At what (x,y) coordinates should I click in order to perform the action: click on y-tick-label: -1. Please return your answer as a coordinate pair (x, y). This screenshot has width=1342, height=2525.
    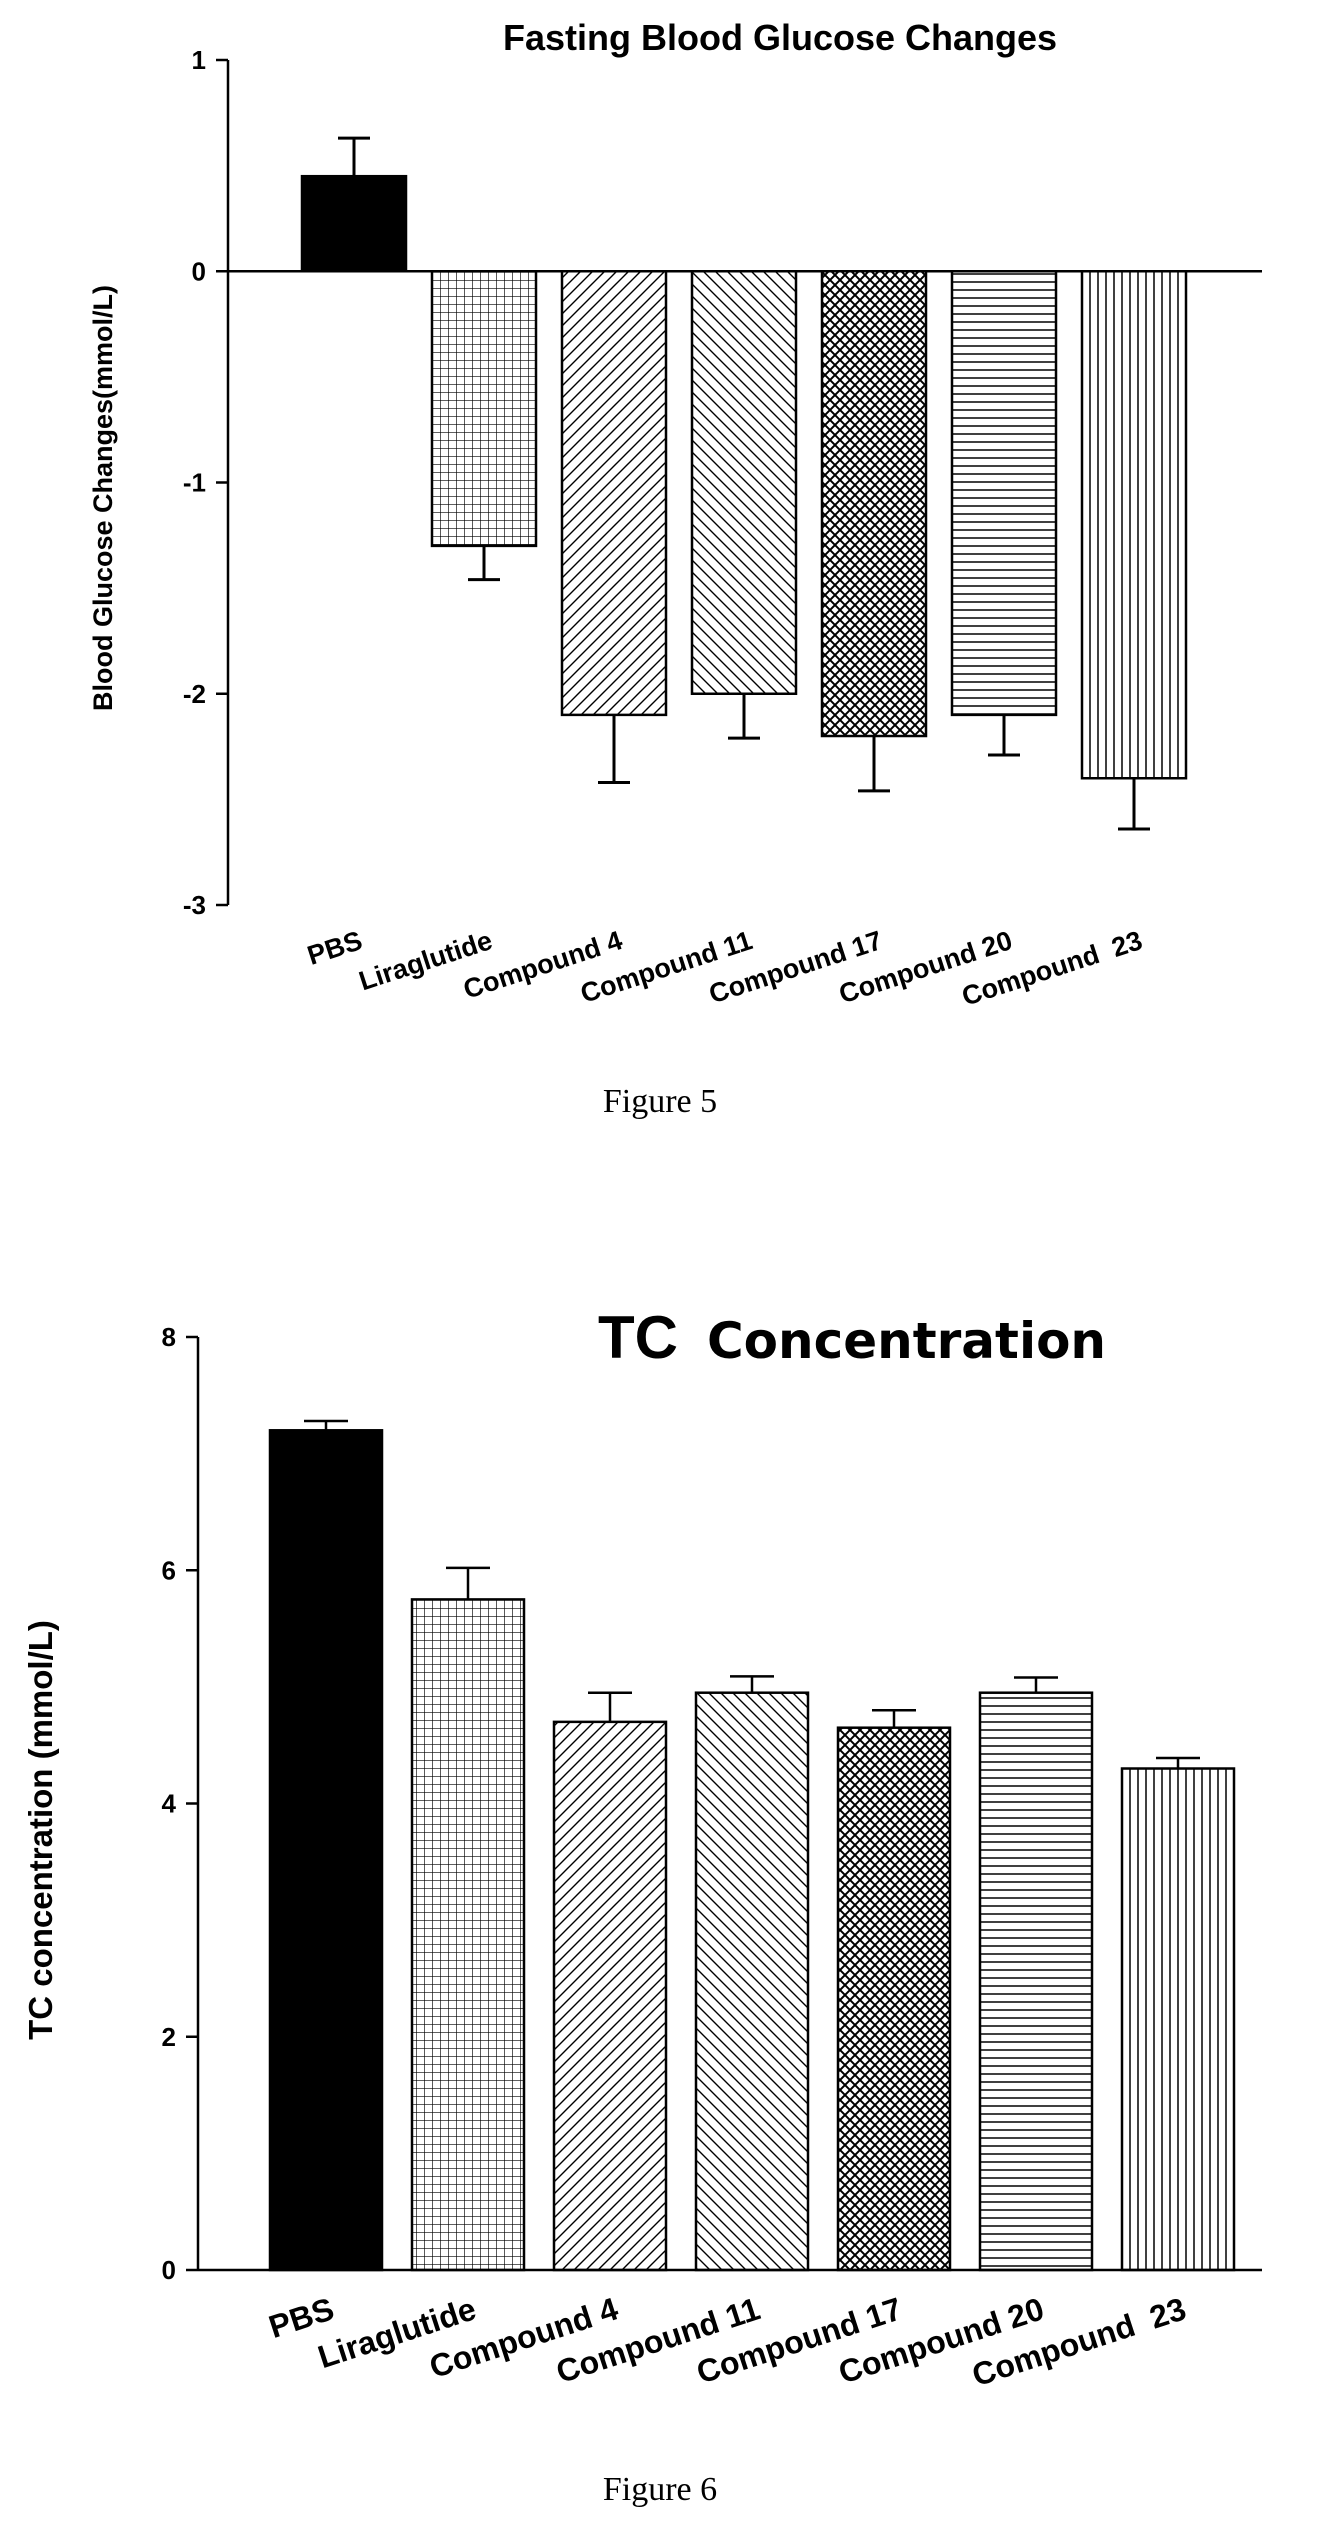
    Looking at the image, I should click on (194, 483).